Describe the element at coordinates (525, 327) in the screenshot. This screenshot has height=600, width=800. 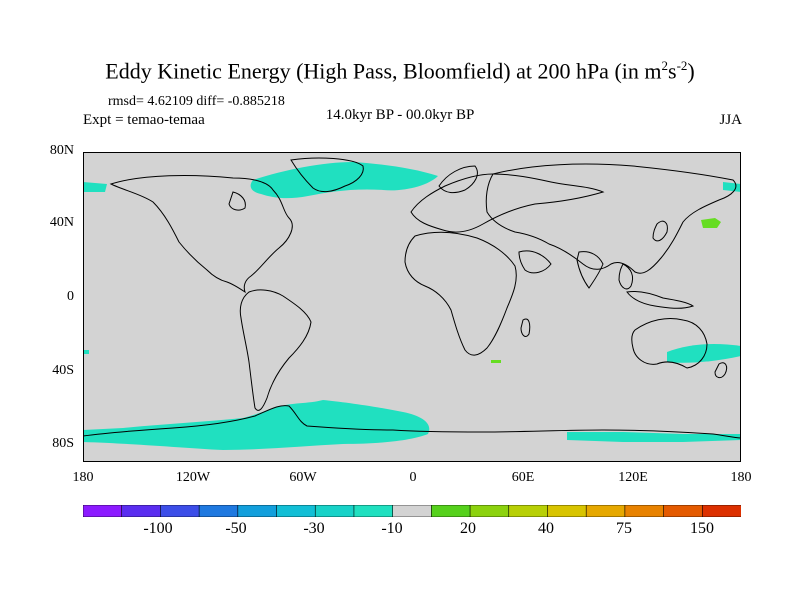
I see `coast-madagascar` at that location.